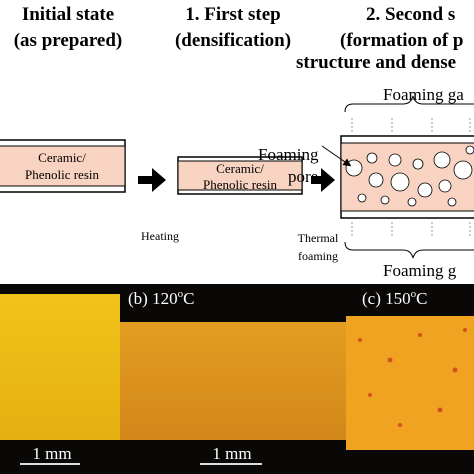 This screenshot has width=474, height=474. What do you see at coordinates (233, 14) in the screenshot?
I see `header: 1. First step` at bounding box center [233, 14].